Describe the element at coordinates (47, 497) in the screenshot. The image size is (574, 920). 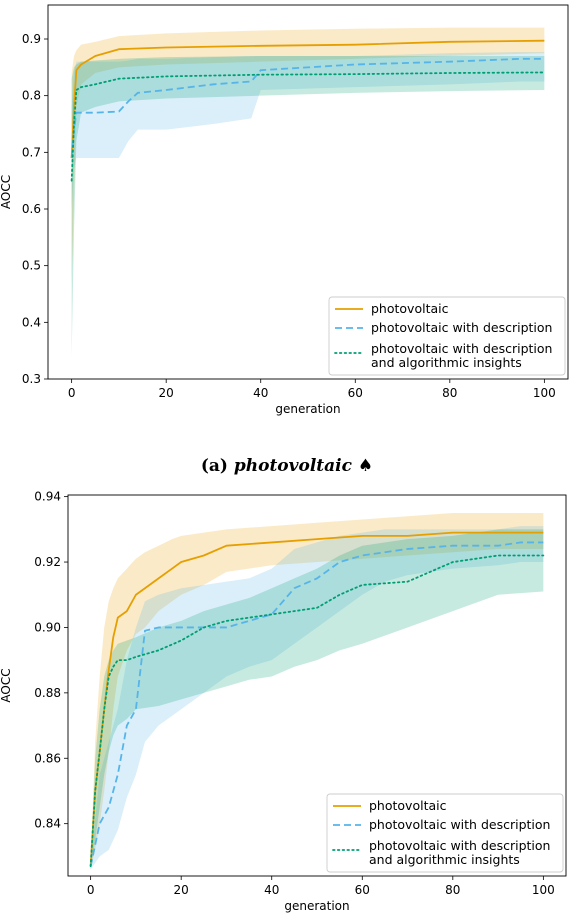
I see `y-tick-label: 0.94` at that location.